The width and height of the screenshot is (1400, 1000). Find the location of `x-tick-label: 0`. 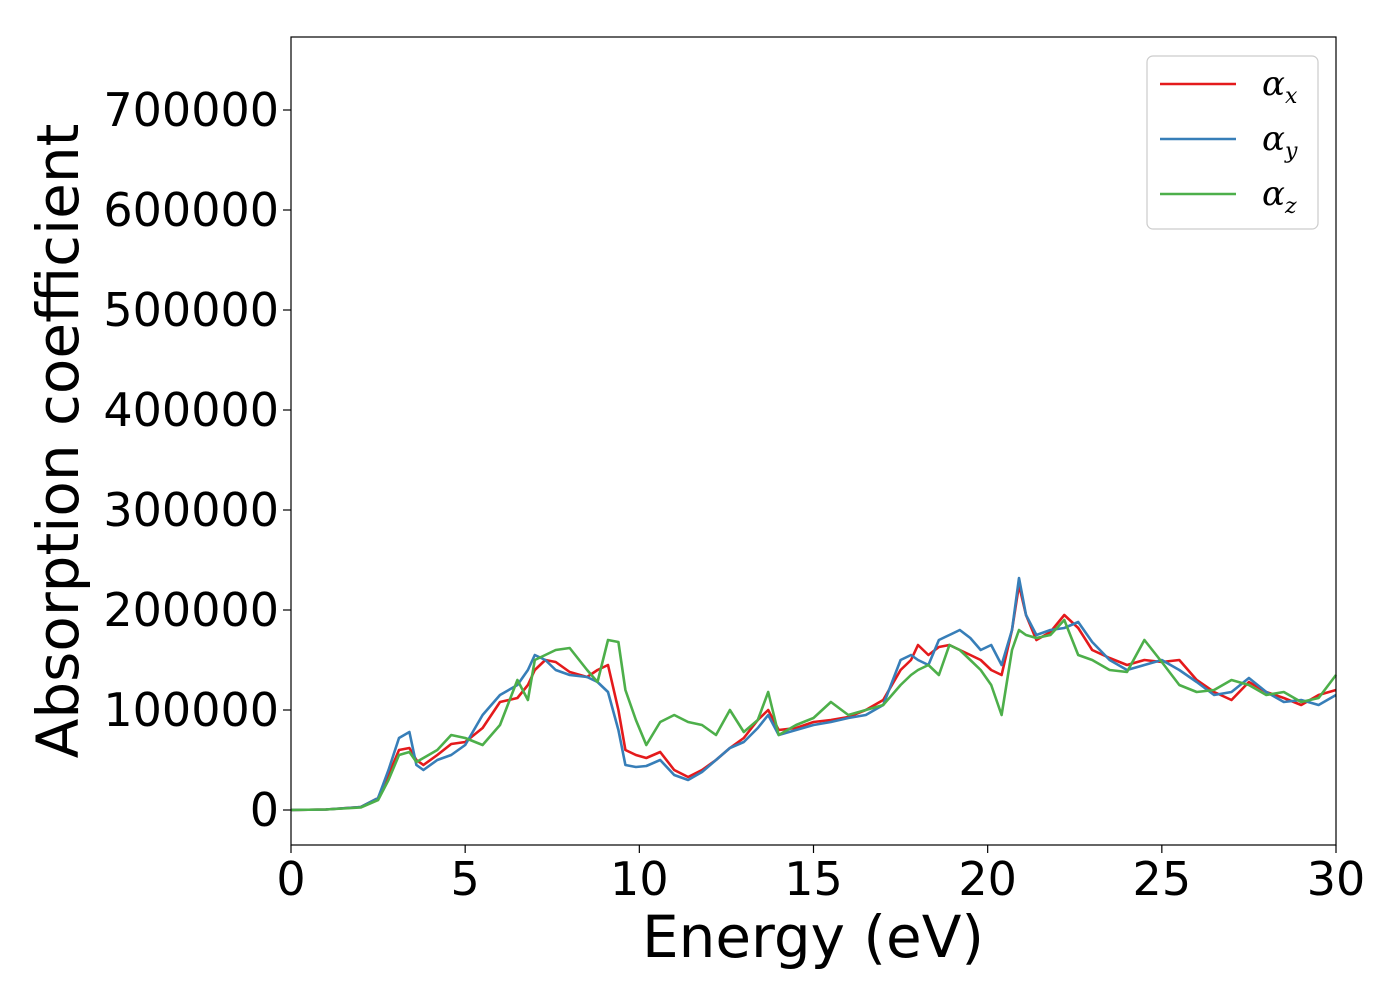

x-tick-label: 0 is located at coordinates (290, 879).